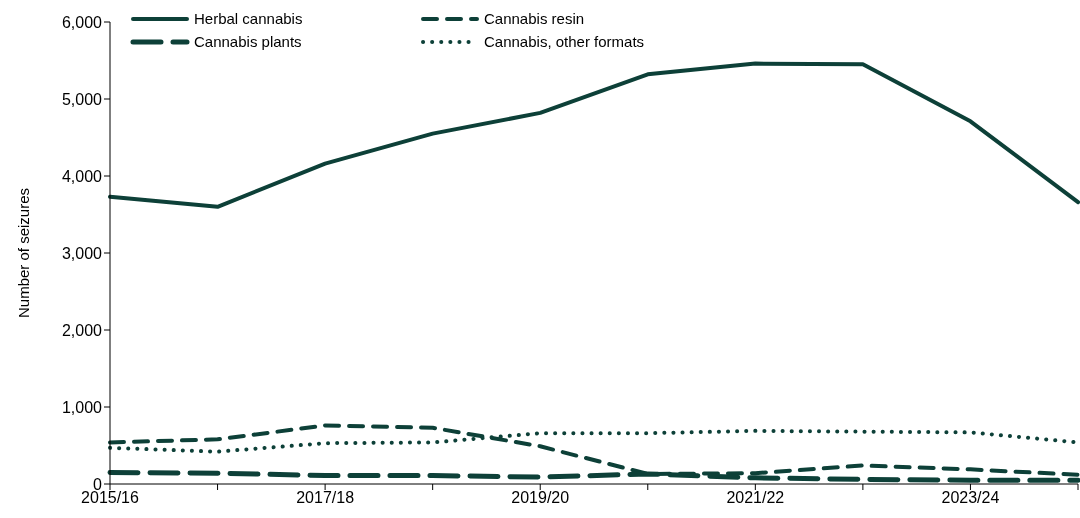 The image size is (1080, 518). Describe the element at coordinates (564, 41) in the screenshot. I see `legend-label: Cannabis, other formats` at that location.